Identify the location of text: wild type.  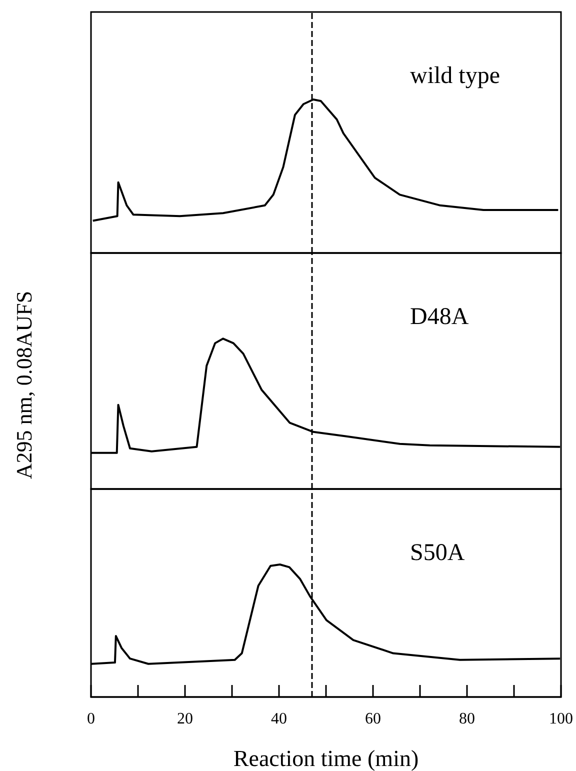
(455, 76).